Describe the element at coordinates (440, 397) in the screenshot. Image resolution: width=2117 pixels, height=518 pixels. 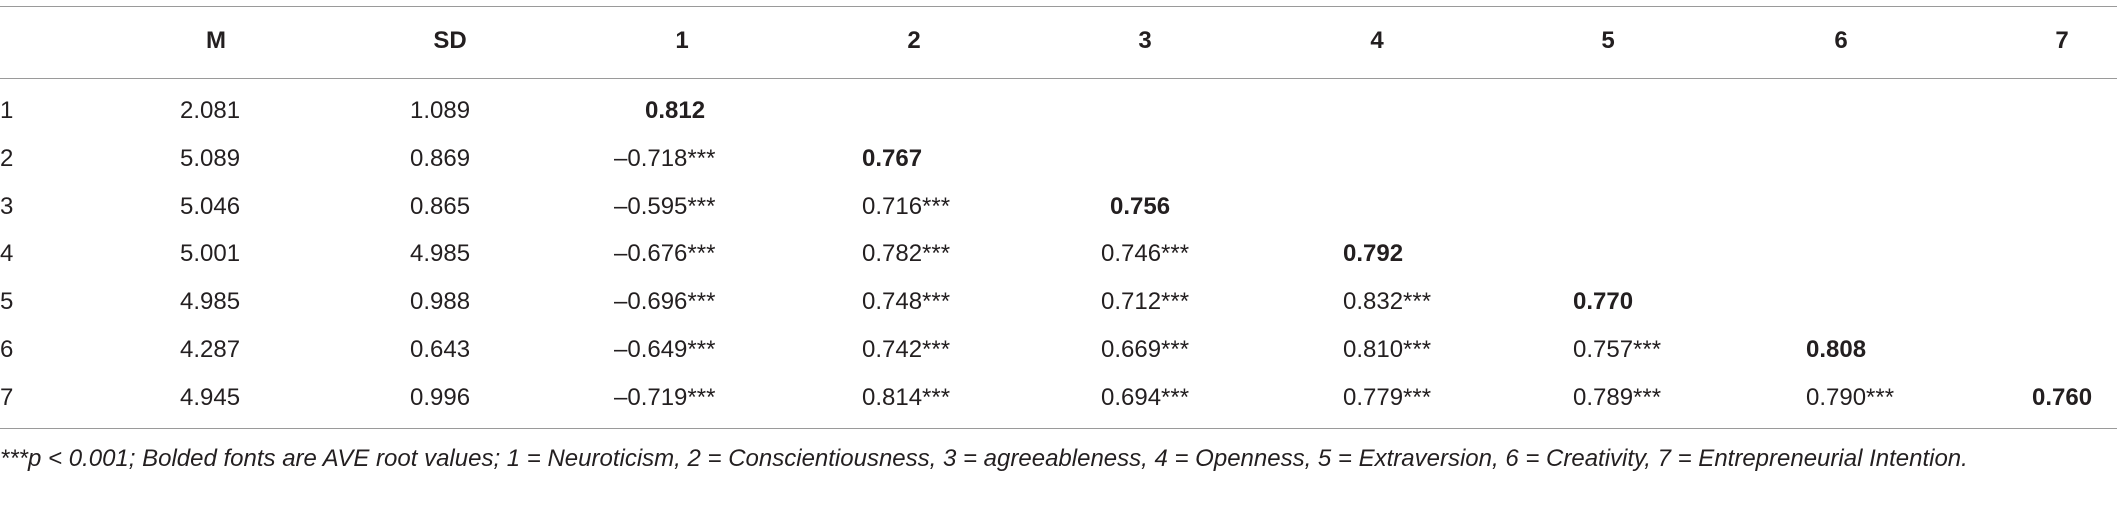
I see `table-cell: 0.996` at that location.